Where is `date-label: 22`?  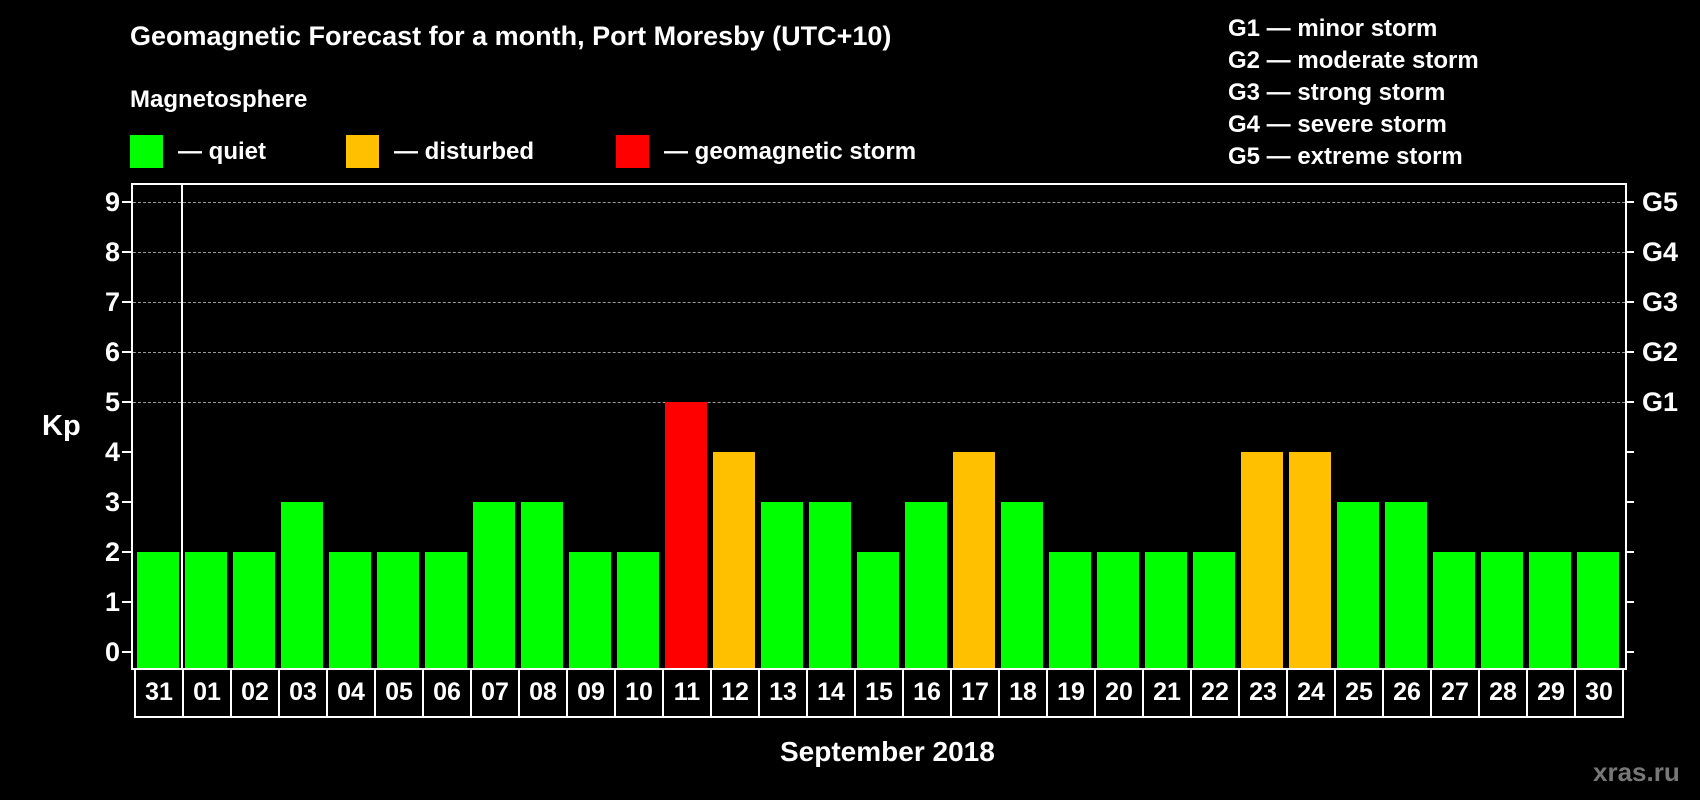 date-label: 22 is located at coordinates (1216, 692).